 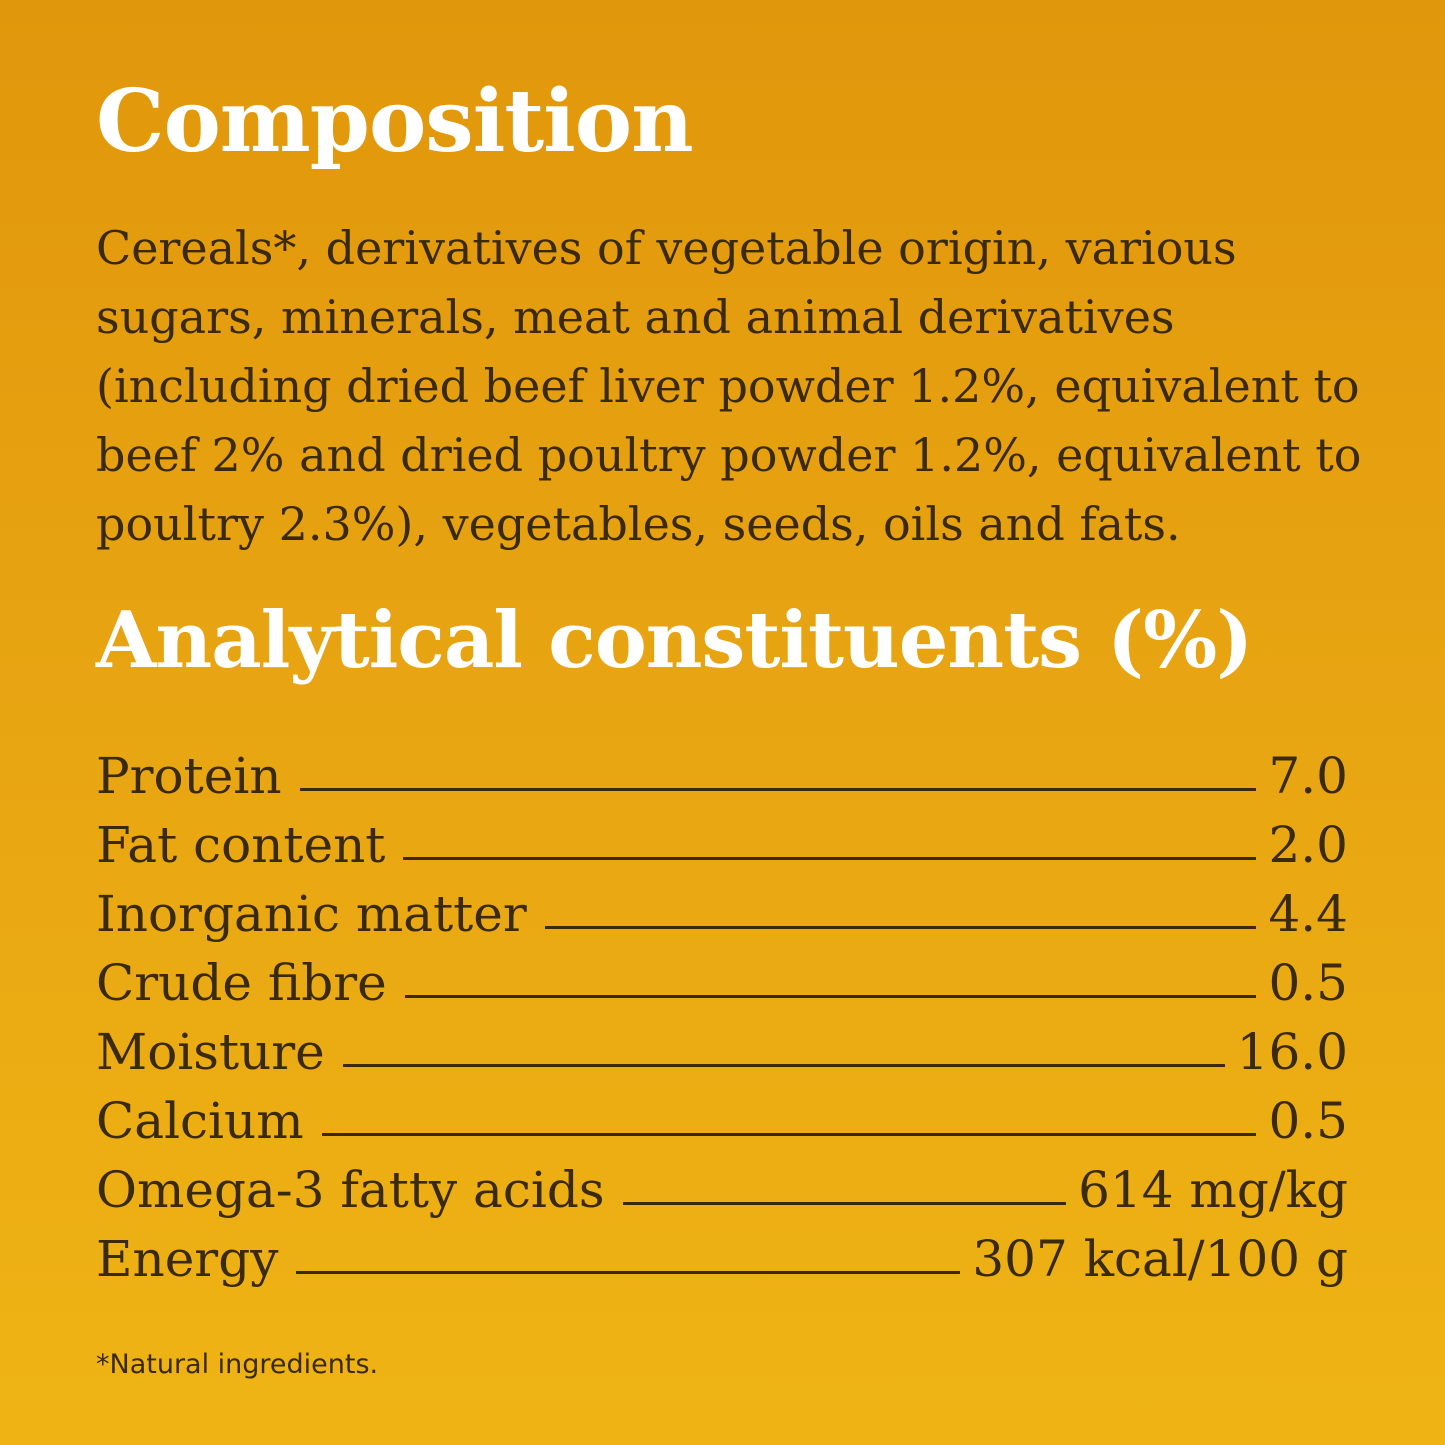 What do you see at coordinates (311, 914) in the screenshot?
I see `constituent-label: Inorganic matter` at bounding box center [311, 914].